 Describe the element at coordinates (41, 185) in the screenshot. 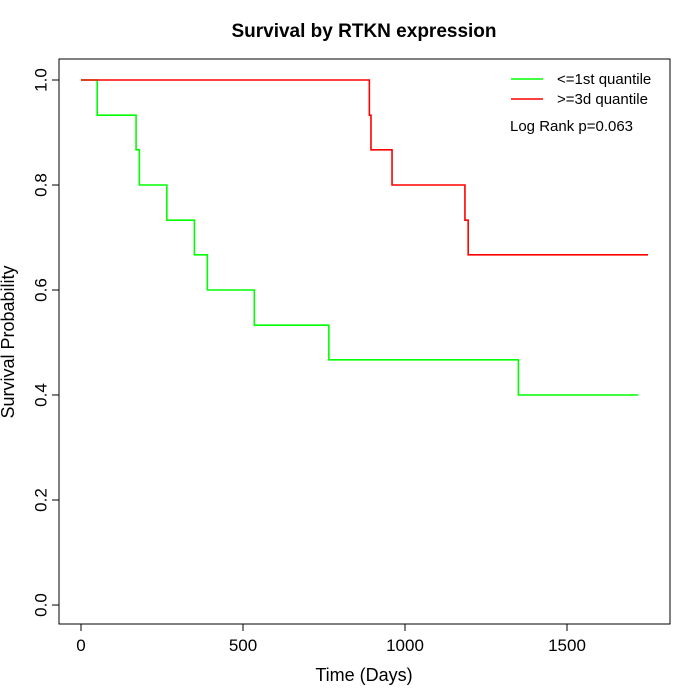

I see `y-tick-label: 0.8` at that location.